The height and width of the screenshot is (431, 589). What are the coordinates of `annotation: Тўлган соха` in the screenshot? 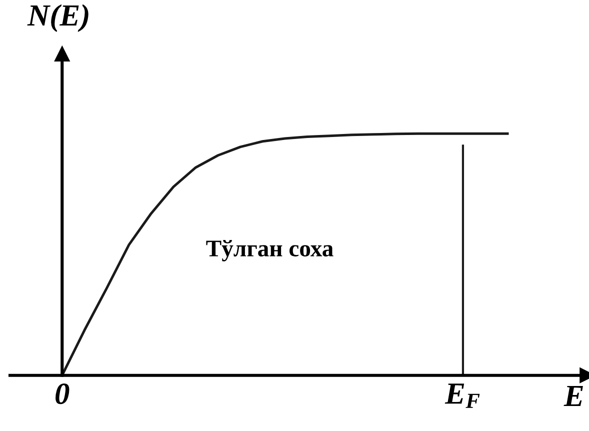 It's located at (270, 251).